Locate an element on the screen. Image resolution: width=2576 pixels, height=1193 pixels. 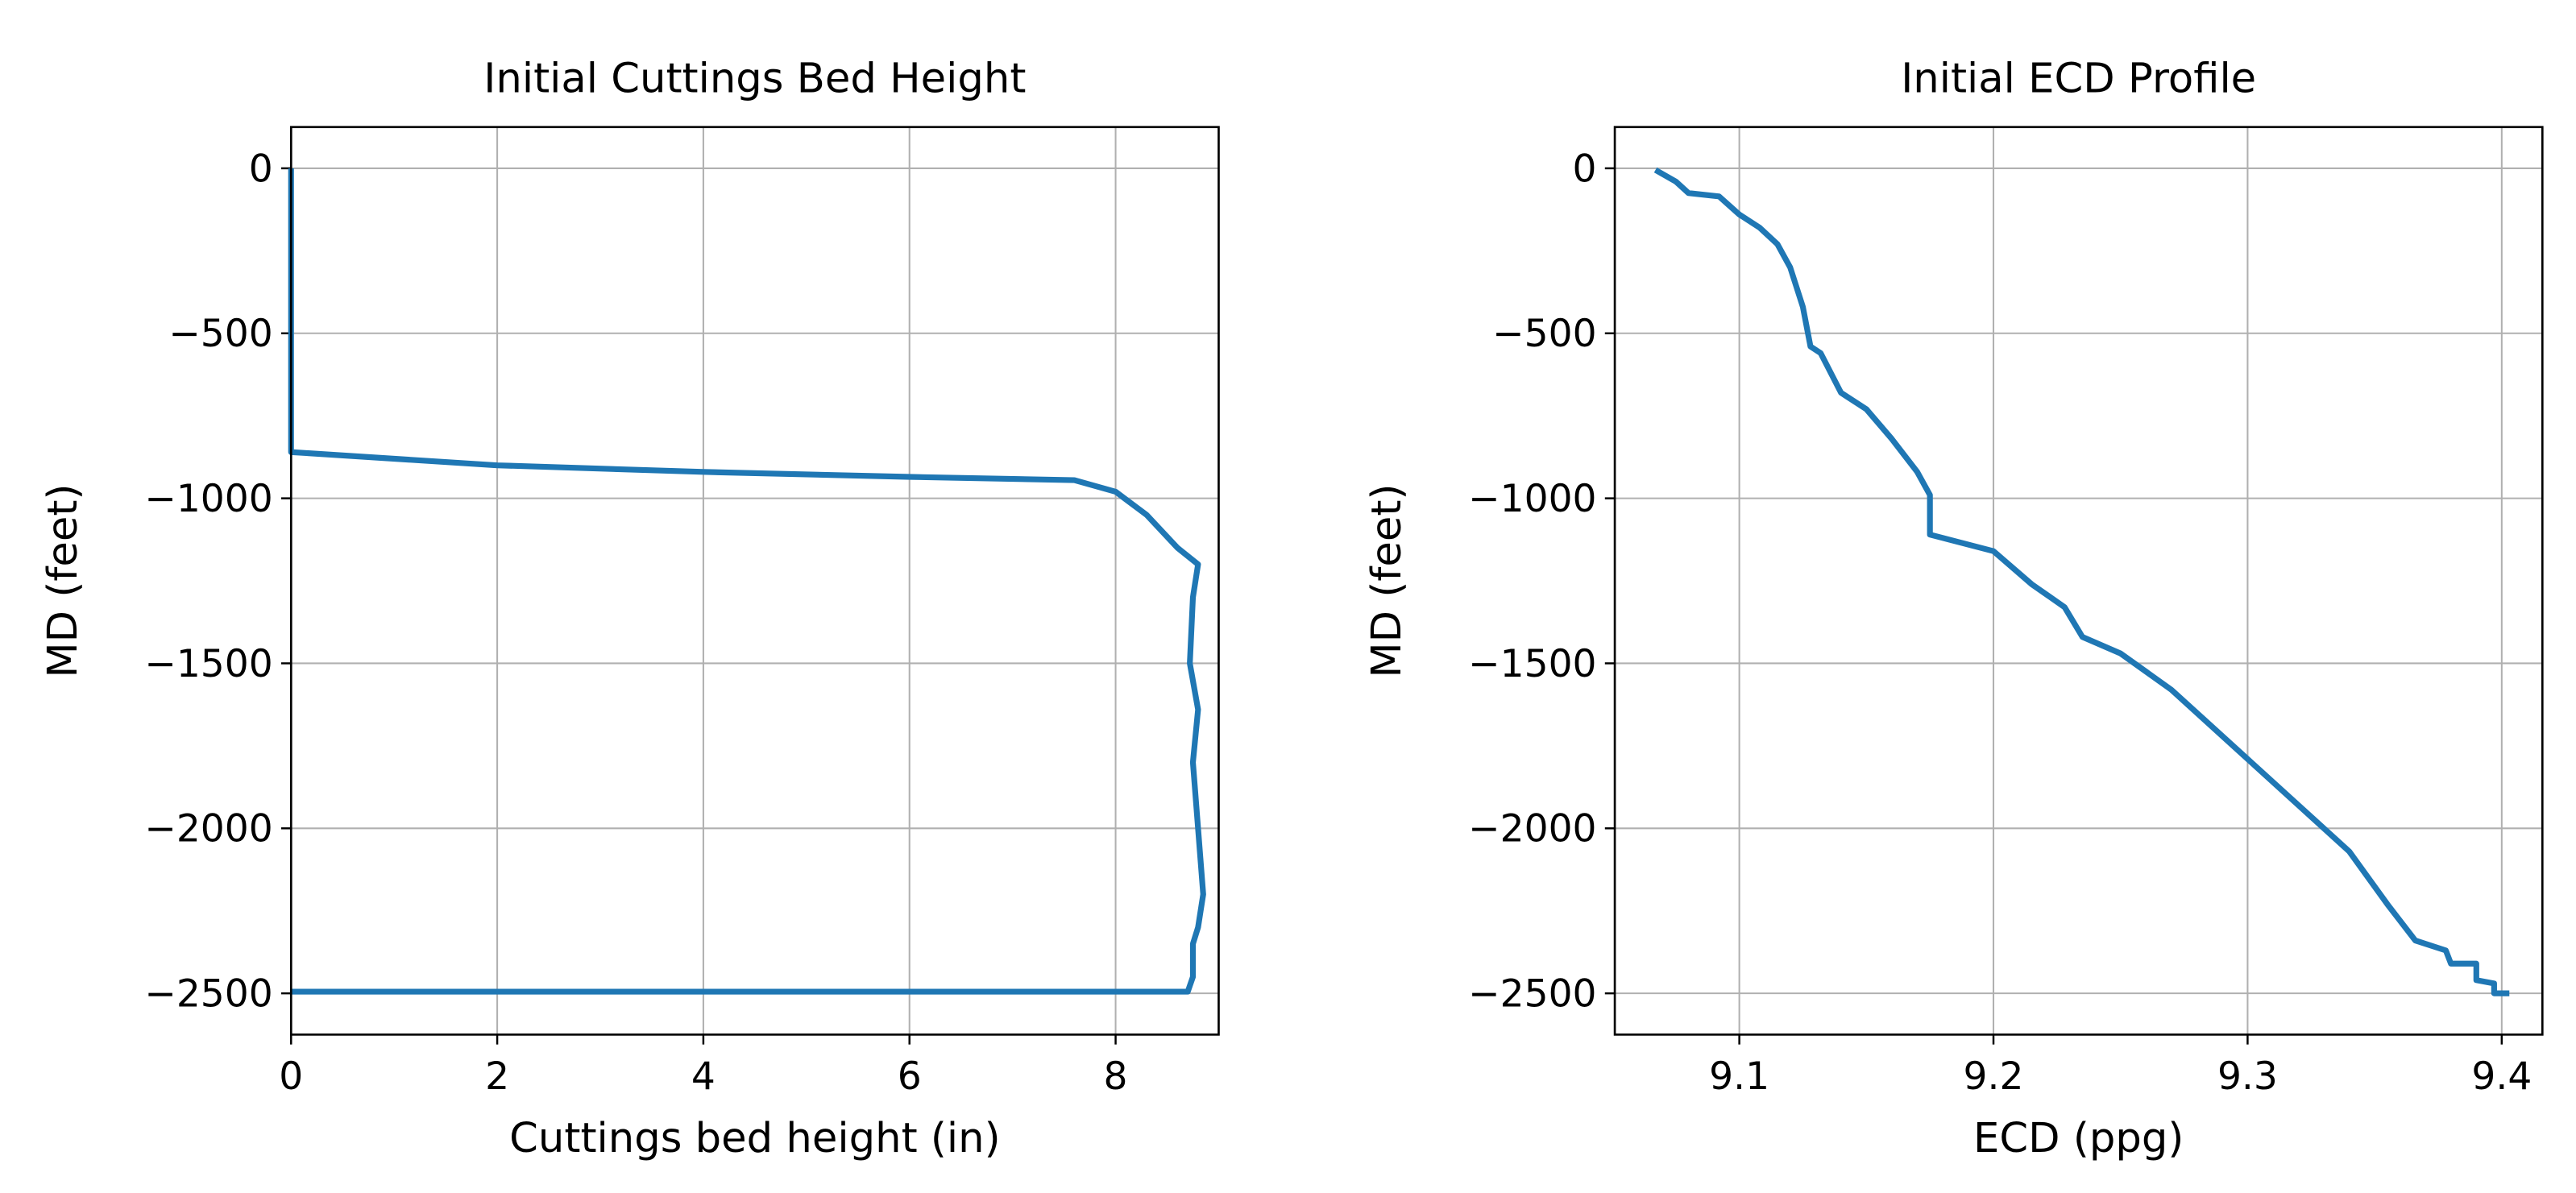
x-tick-label: 9.3 is located at coordinates (2247, 1076).